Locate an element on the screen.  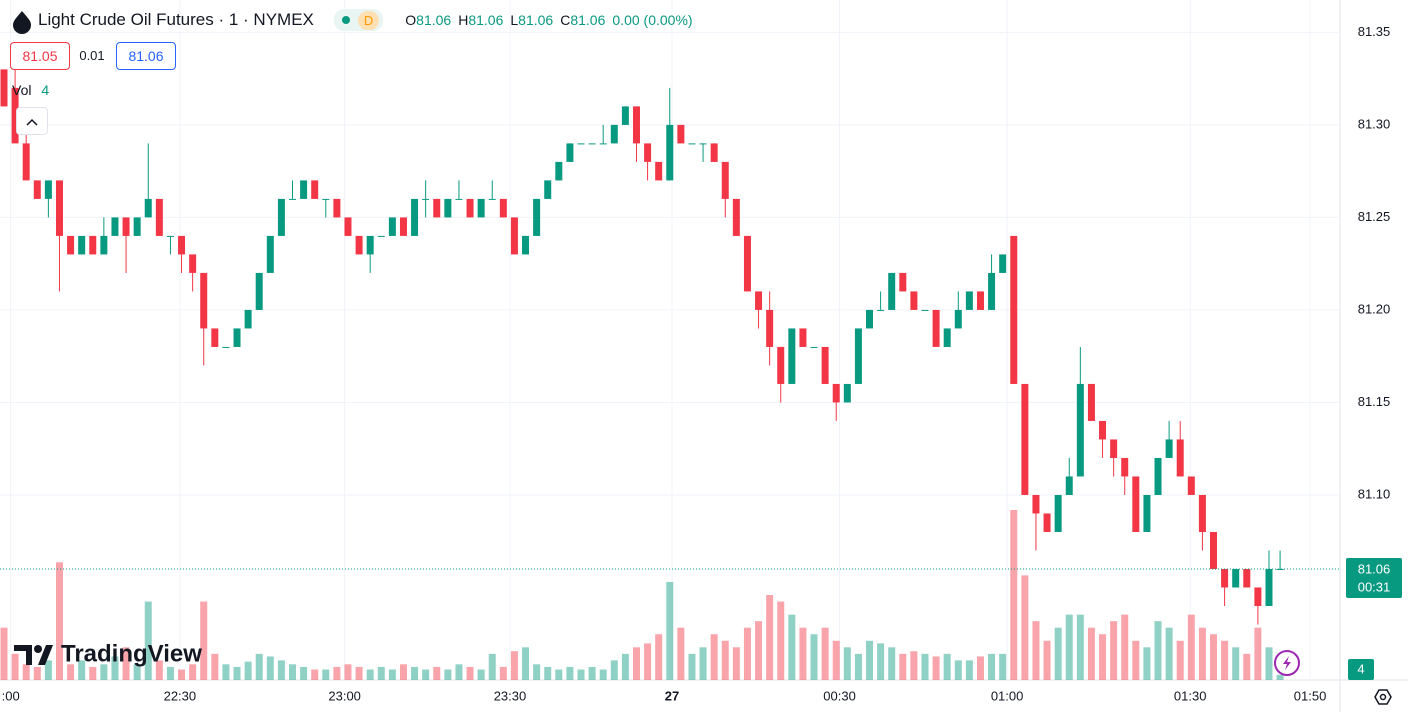
chevron-path is located at coordinates (32, 122).